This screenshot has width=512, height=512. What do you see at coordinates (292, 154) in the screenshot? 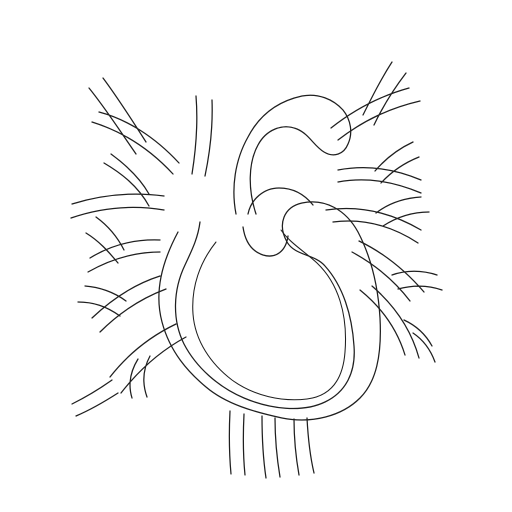
I see `aortic-arch` at bounding box center [292, 154].